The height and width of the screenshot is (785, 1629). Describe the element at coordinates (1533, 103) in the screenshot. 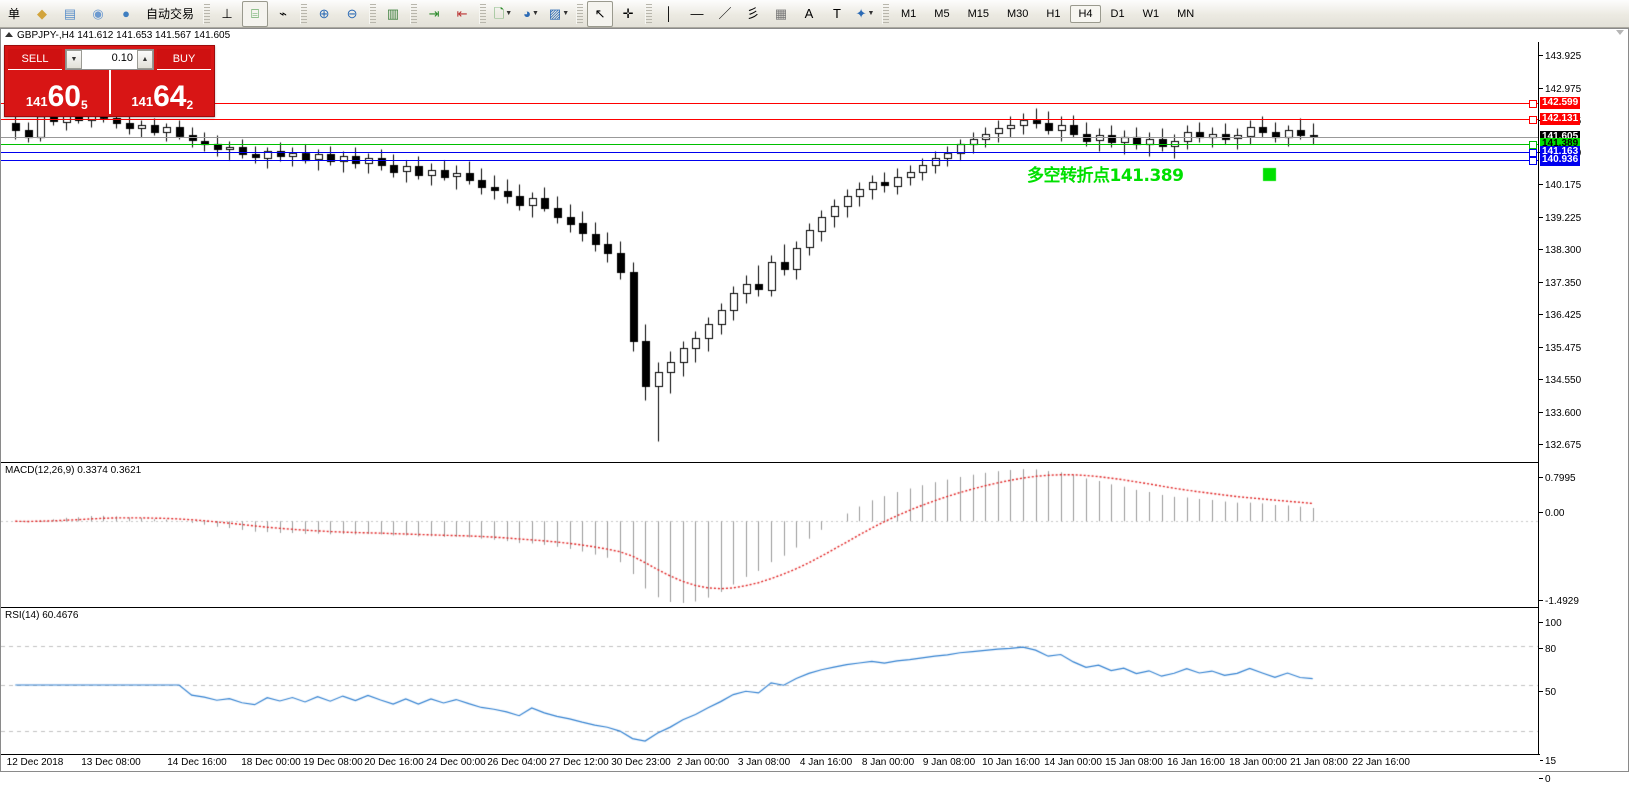

I see `resistance-line-1-handle` at that location.